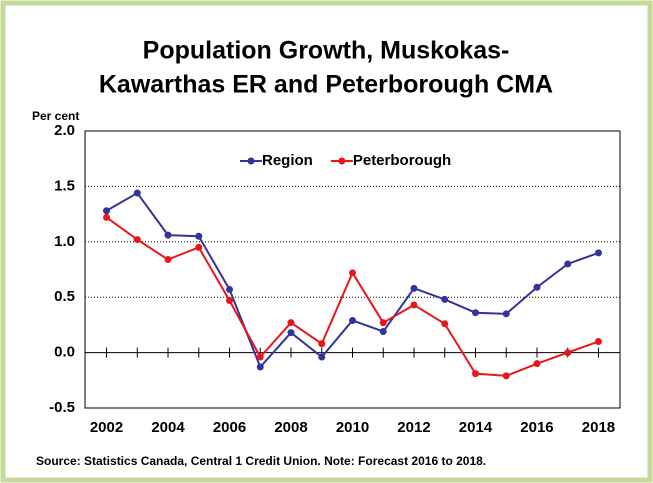 This screenshot has height=483, width=653. Describe the element at coordinates (352, 427) in the screenshot. I see `x-tick-label: 2010` at that location.